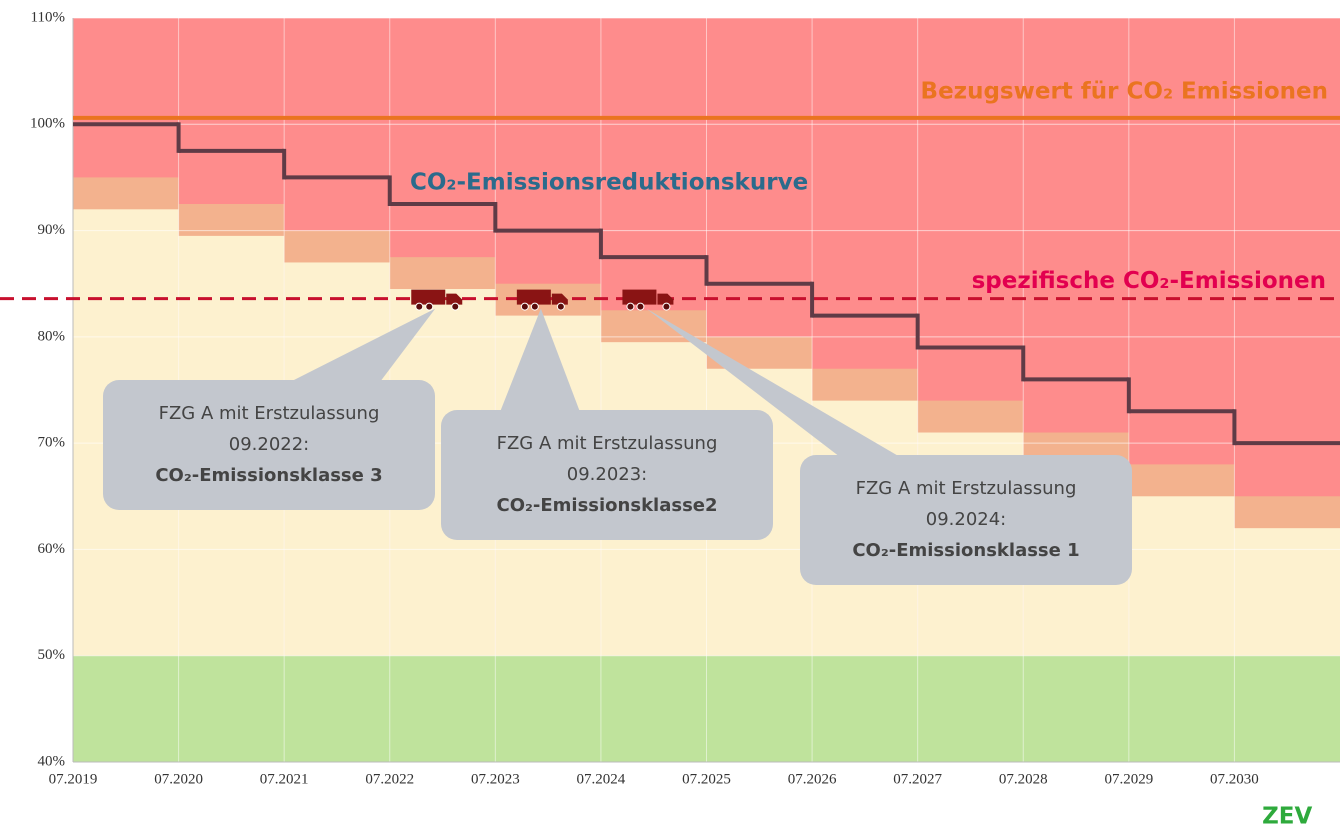 This screenshot has width=1342, height=831. Describe the element at coordinates (1234, 779) in the screenshot. I see `x-tick-label: 07.2030` at that location.